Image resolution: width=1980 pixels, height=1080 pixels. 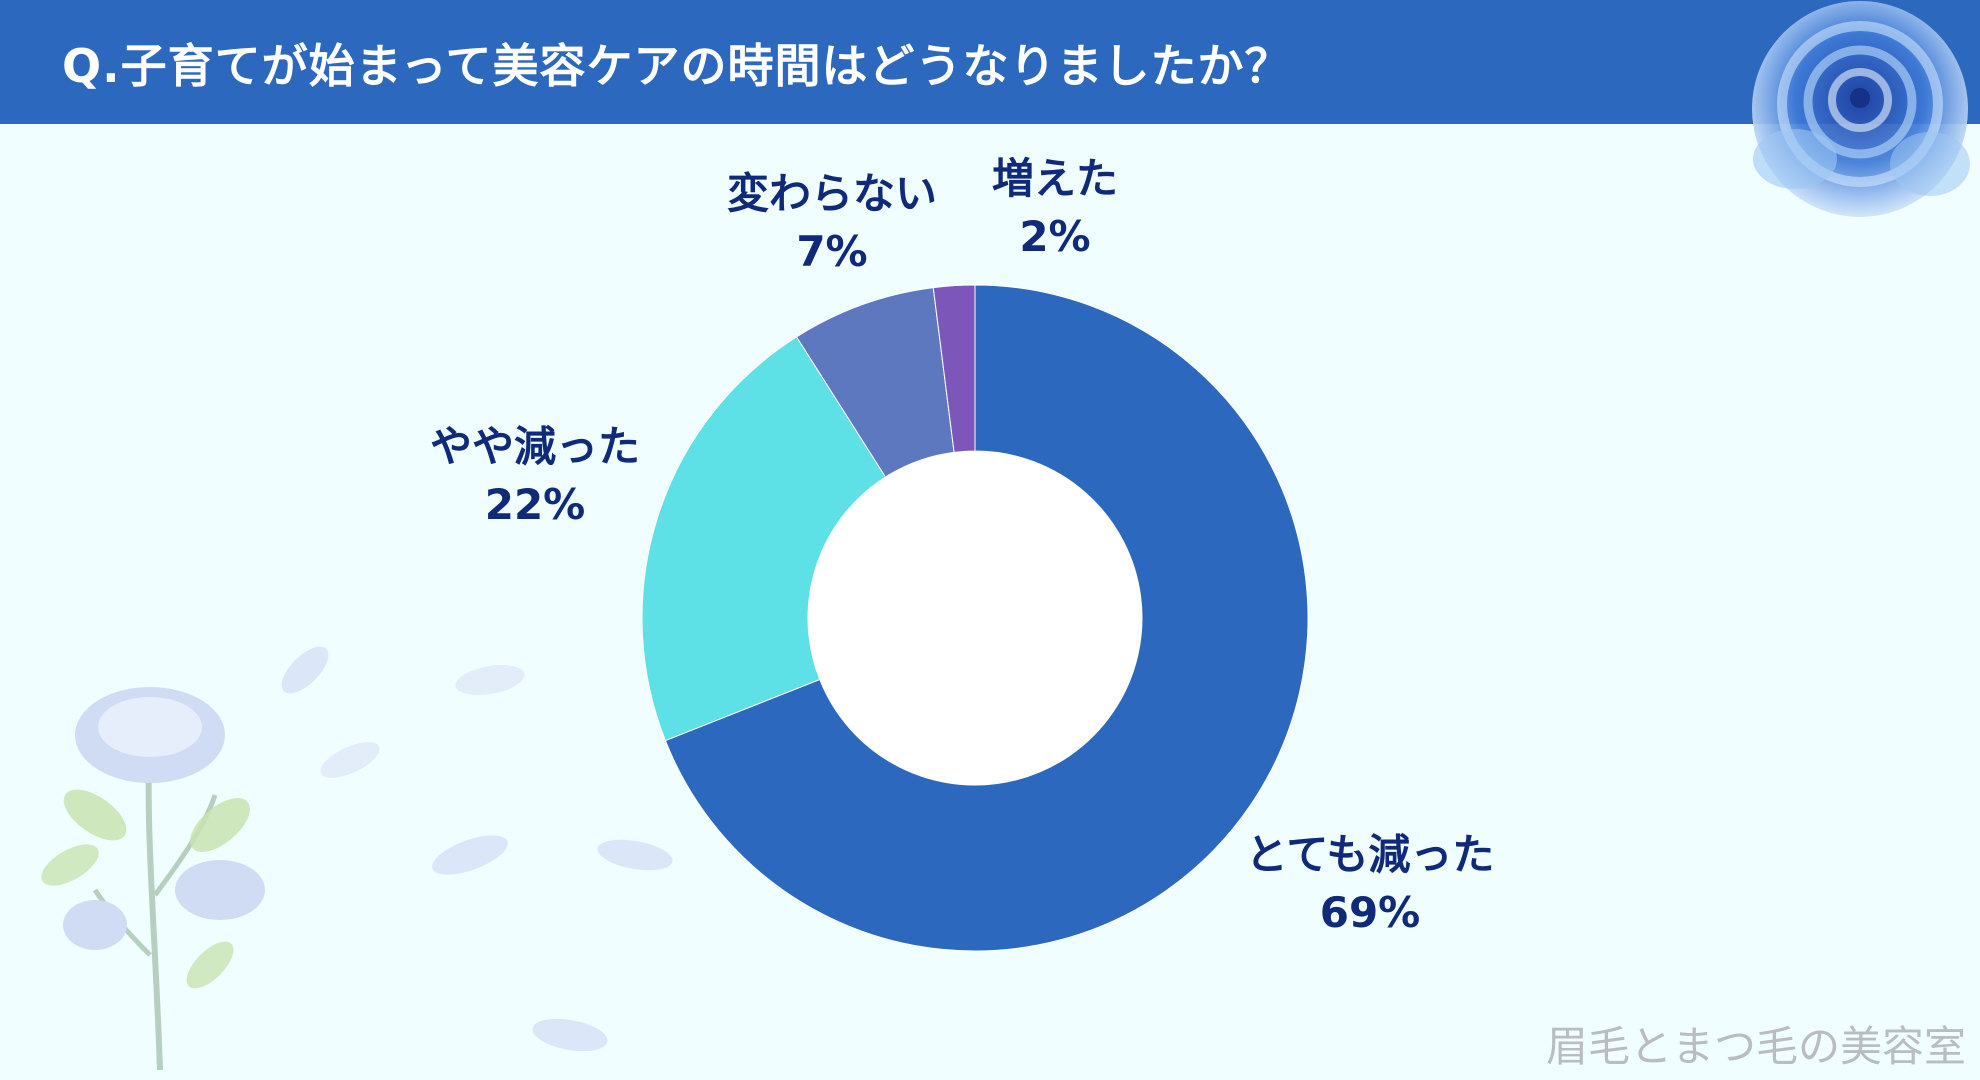 I want to click on title-bar: Q.子育てが始まって美容ケアの時間はどうなりましたか？, so click(x=990, y=62).